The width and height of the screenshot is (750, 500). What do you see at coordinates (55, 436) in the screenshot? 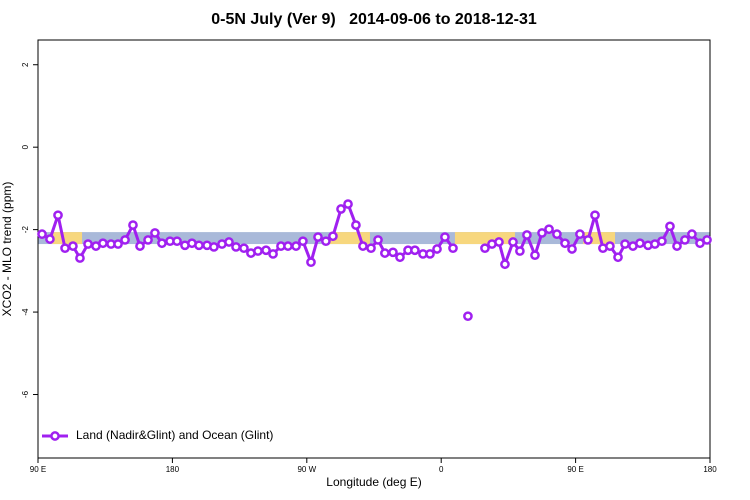
I see `legend-marker` at bounding box center [55, 436].